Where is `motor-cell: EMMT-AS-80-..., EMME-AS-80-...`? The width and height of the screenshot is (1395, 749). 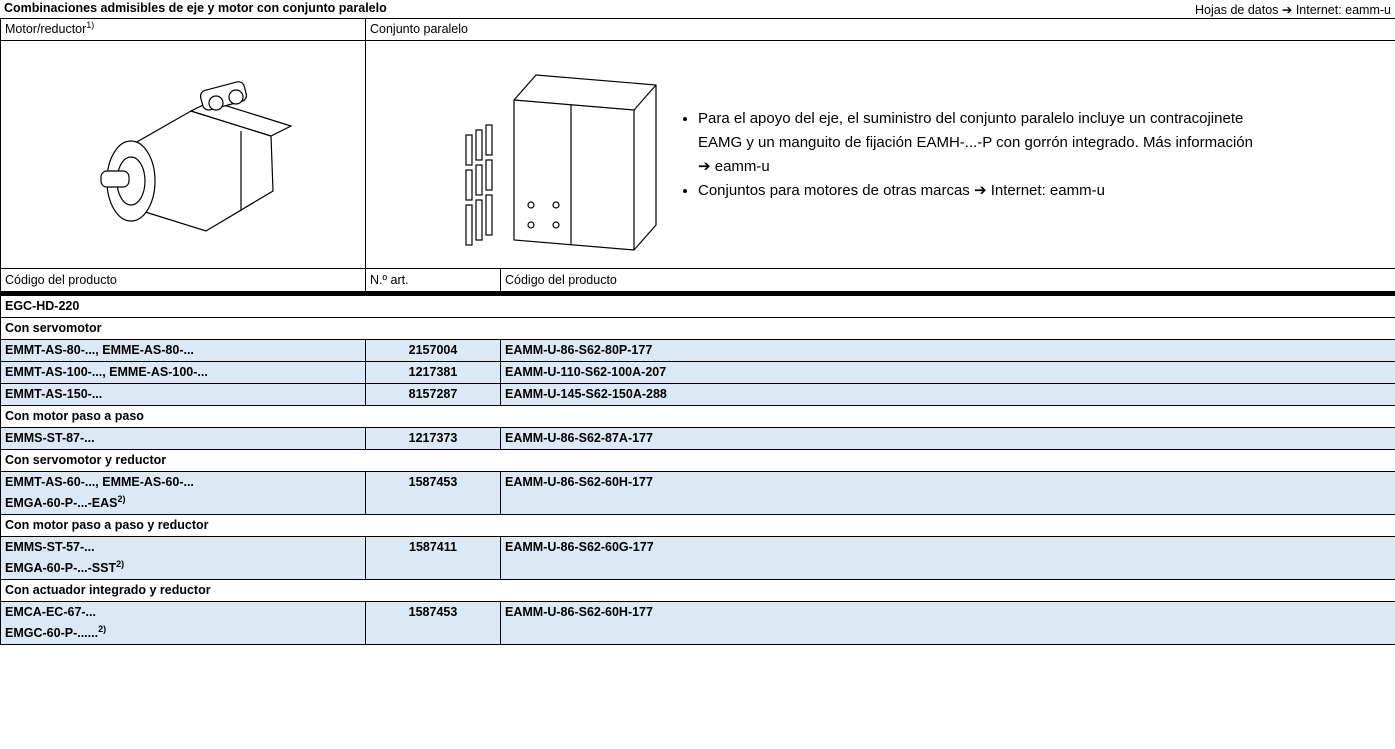 motor-cell: EMMT-AS-80-..., EMME-AS-80-... is located at coordinates (183, 350).